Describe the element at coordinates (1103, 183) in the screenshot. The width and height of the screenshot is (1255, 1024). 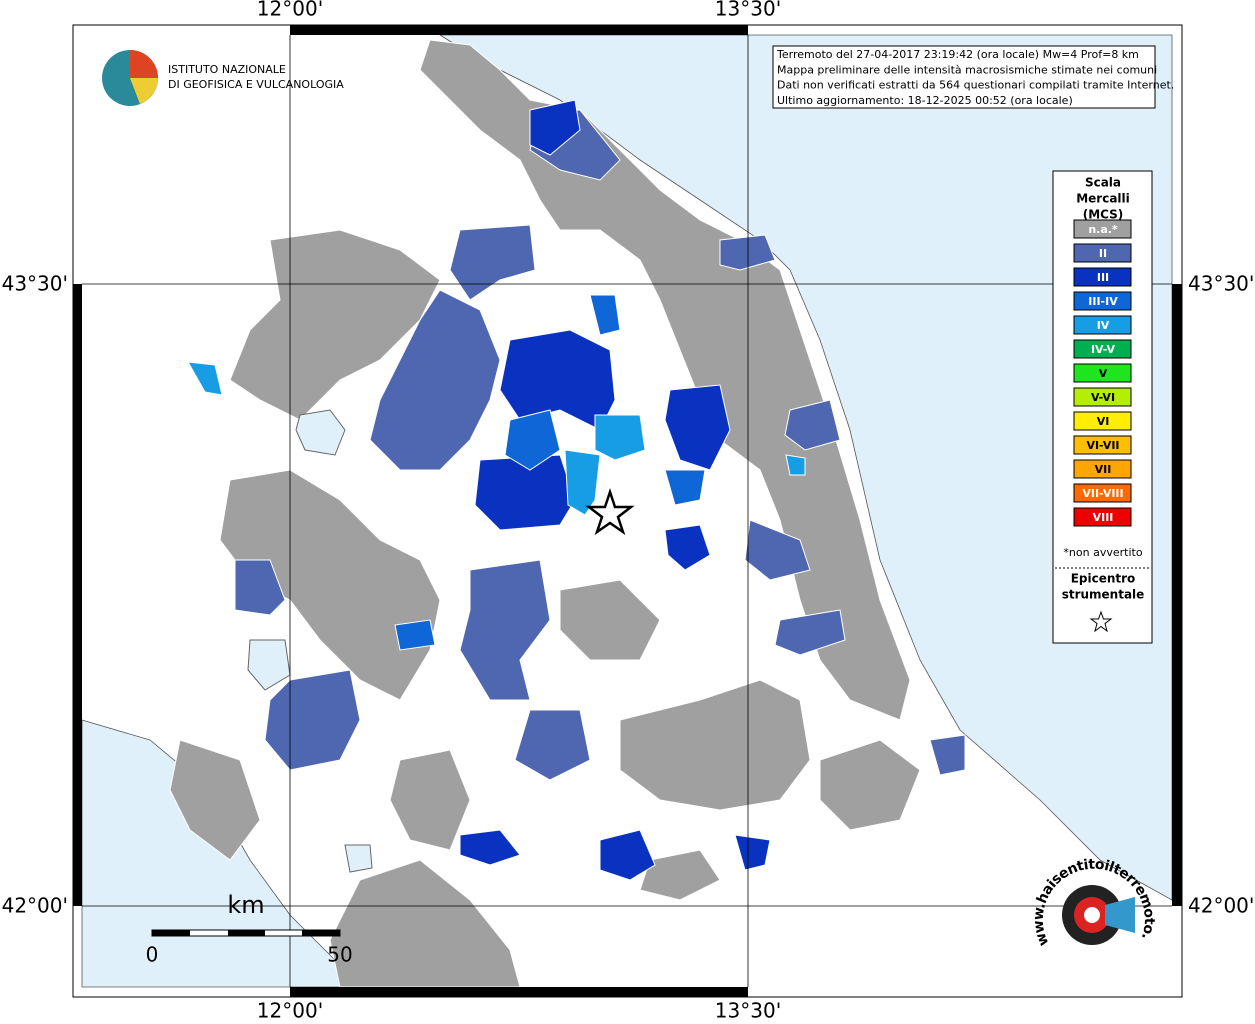
I see `legend-title: Scala` at that location.